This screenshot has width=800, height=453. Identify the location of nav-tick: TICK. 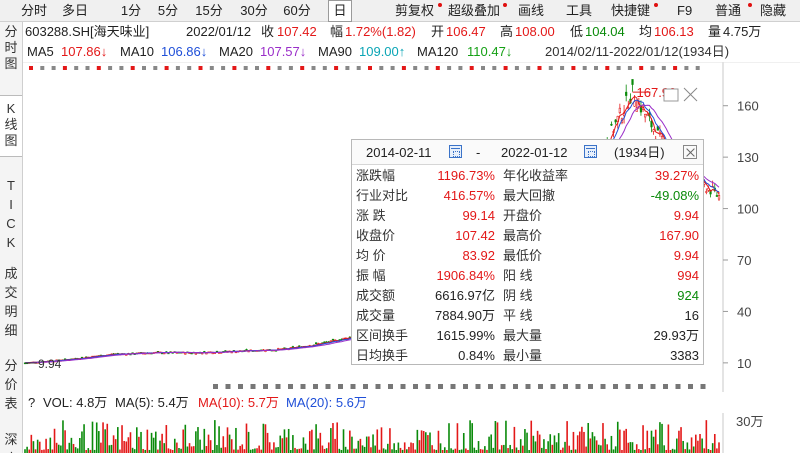
(11, 212).